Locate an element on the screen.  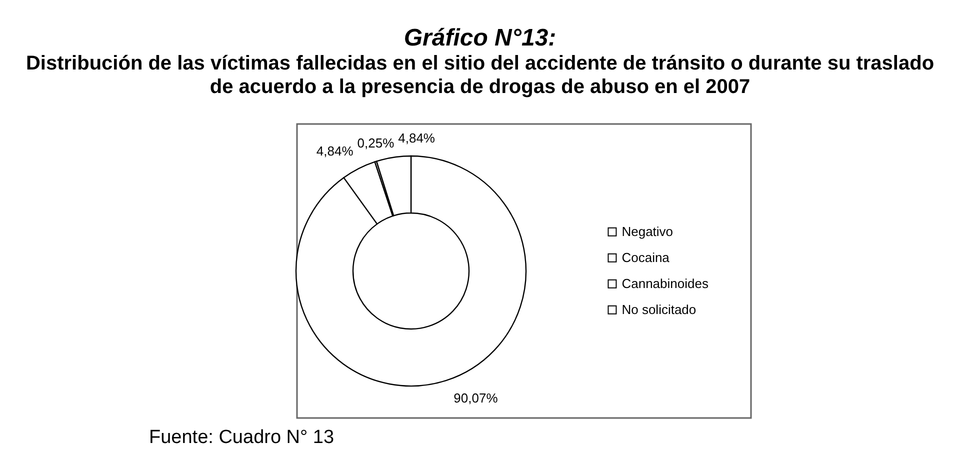
legend-label: Cocaina is located at coordinates (646, 257).